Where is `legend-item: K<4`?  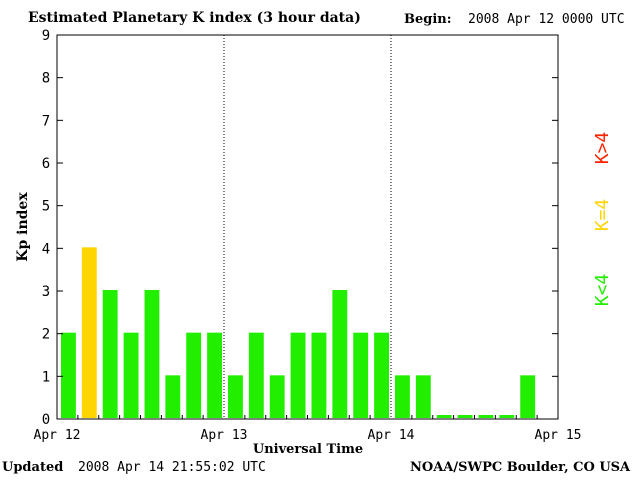
legend-item: K<4 is located at coordinates (602, 290).